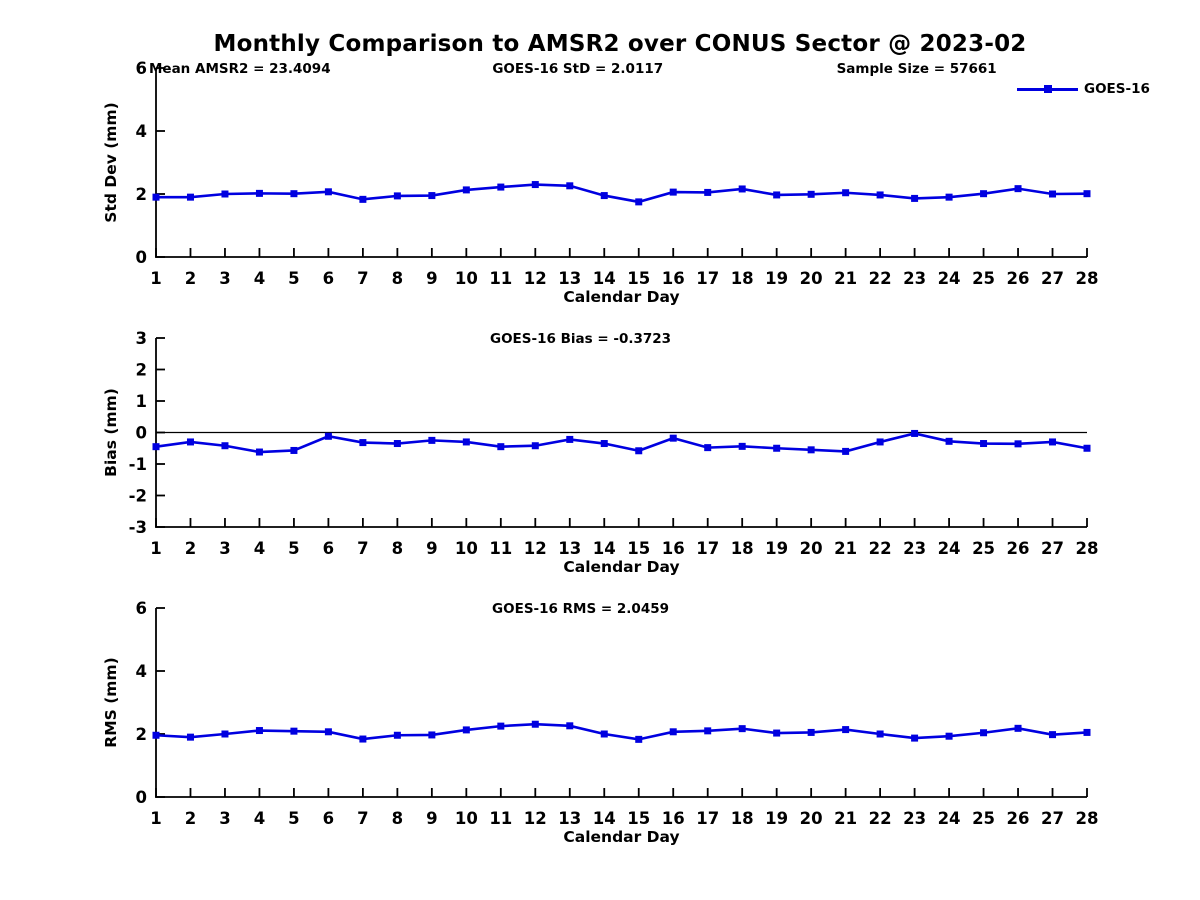  I want to click on x-tick-label: 16, so click(673, 818).